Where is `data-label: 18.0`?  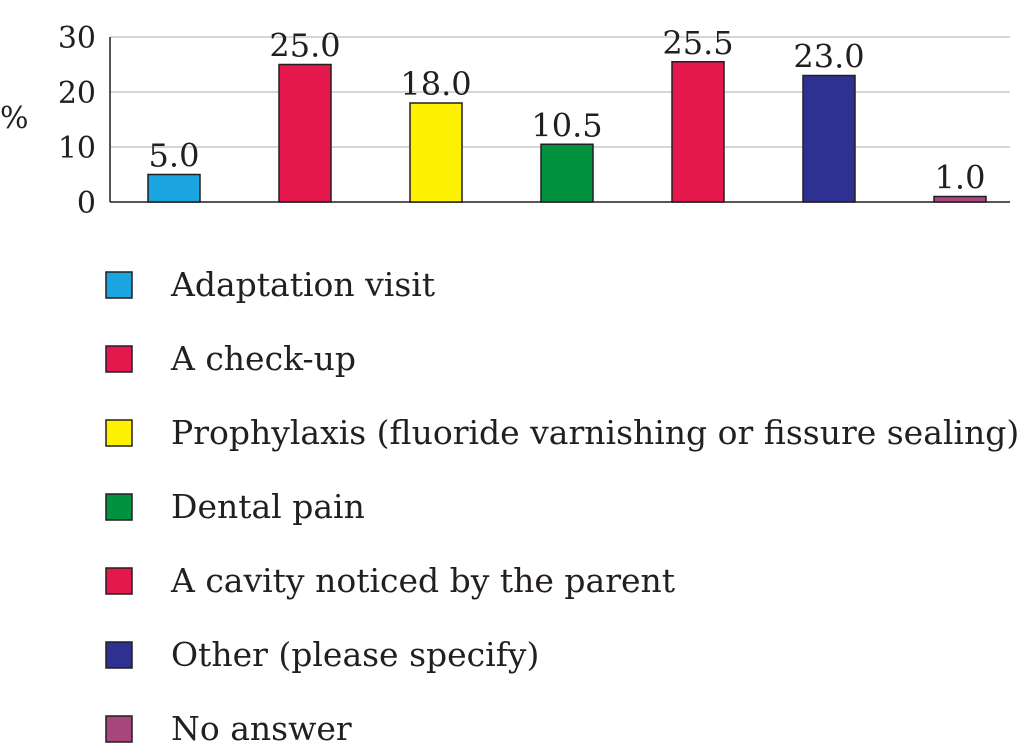
data-label: 18.0 is located at coordinates (435, 84).